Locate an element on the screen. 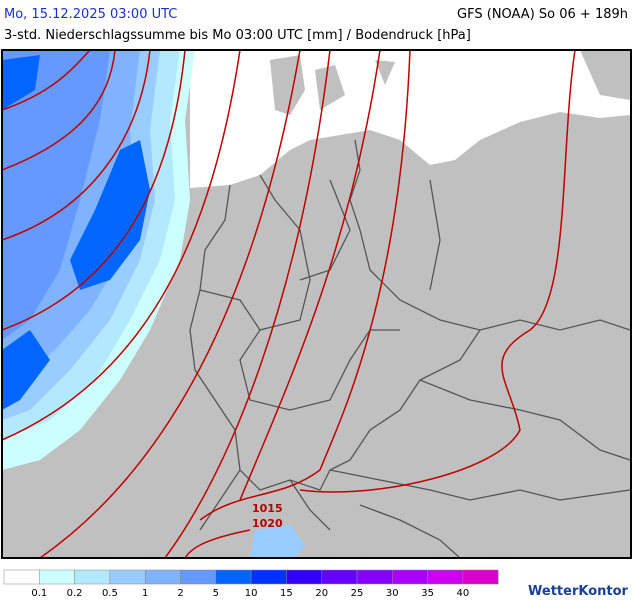 Image resolution: width=633 pixels, height=600 pixels. legend-label: 40 is located at coordinates (463, 593).